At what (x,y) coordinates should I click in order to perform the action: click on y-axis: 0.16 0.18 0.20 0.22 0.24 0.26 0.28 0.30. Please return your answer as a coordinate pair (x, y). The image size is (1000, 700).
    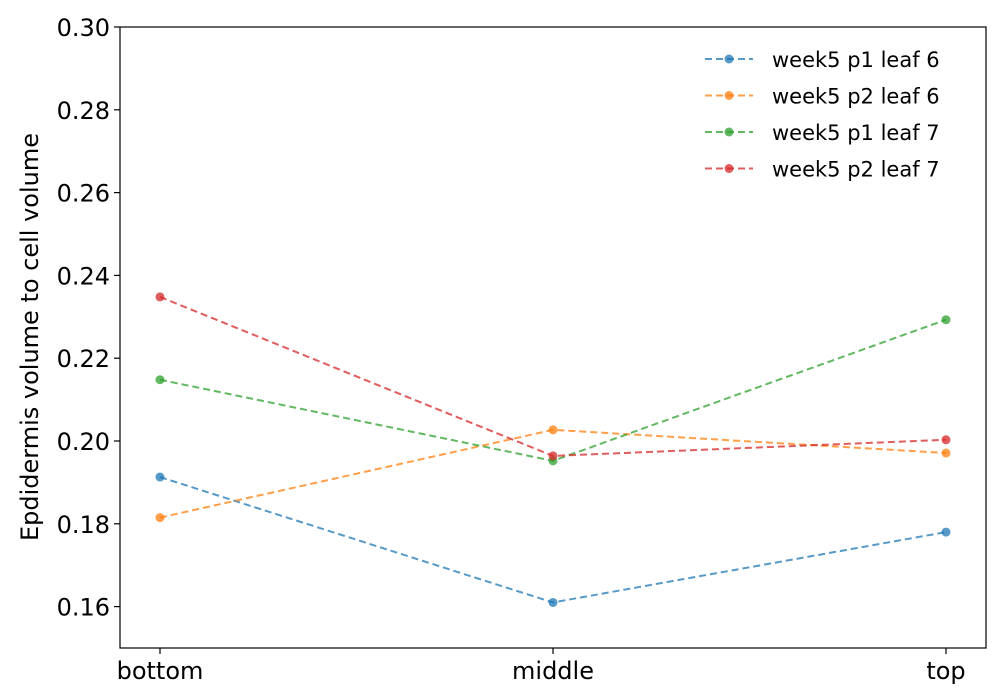
    Looking at the image, I should click on (88, 318).